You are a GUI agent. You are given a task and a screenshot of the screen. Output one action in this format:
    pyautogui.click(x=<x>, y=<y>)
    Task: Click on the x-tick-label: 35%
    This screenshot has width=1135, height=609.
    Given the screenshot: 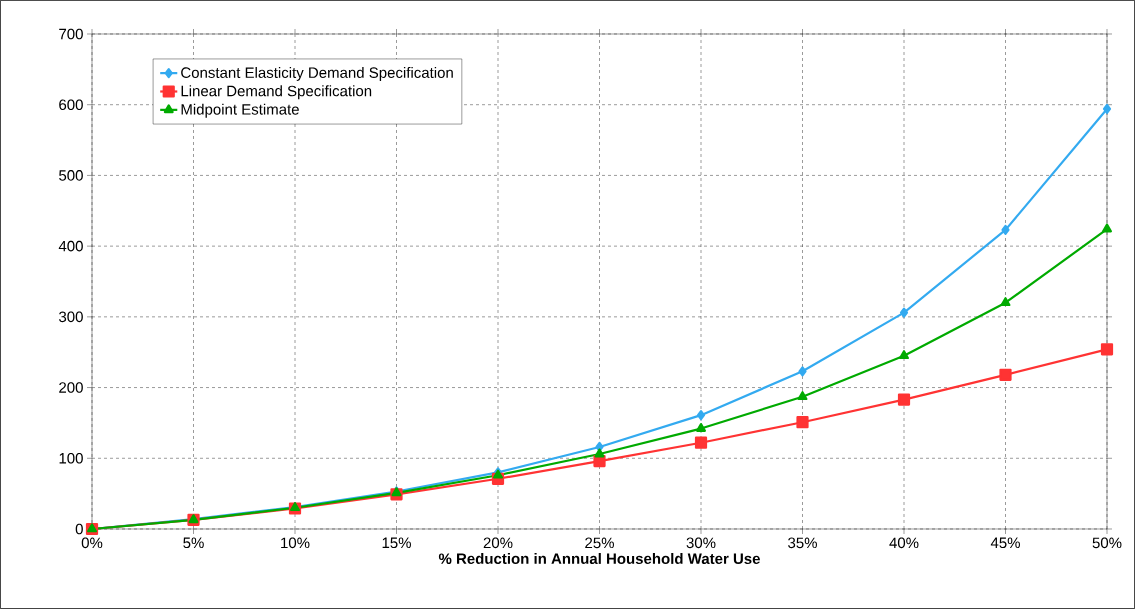 What is the action you would take?
    pyautogui.click(x=802, y=543)
    